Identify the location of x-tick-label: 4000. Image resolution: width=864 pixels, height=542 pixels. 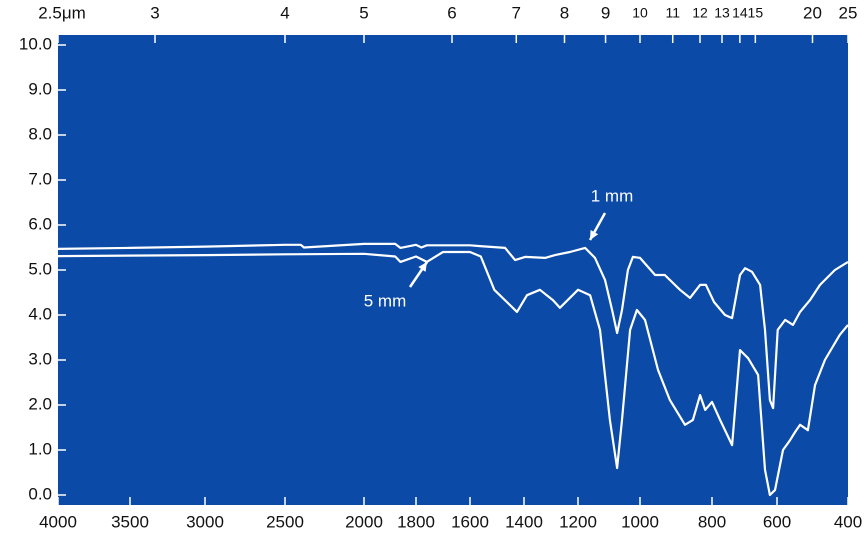
(58, 521).